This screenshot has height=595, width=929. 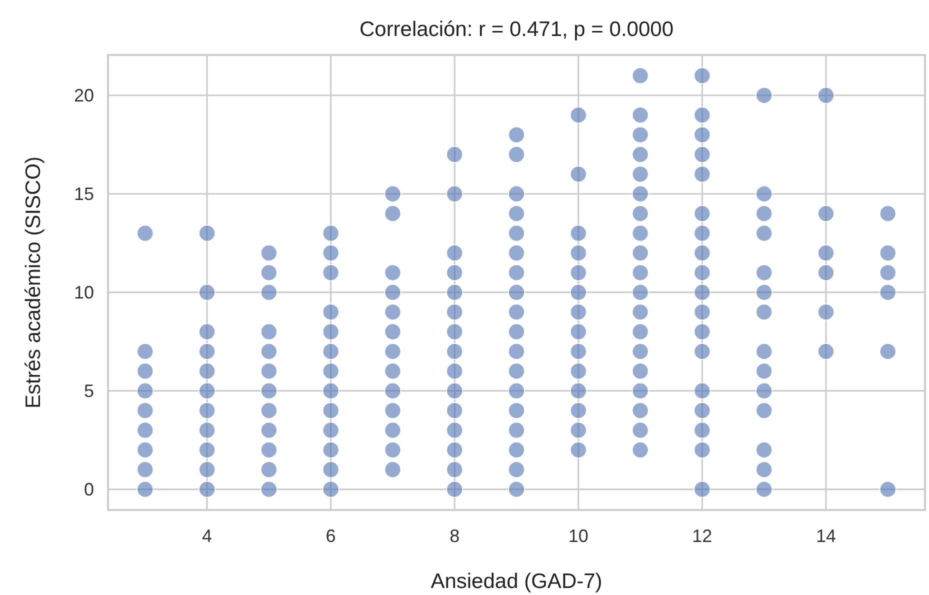 What do you see at coordinates (331, 536) in the screenshot?
I see `x-tick-label: 6` at bounding box center [331, 536].